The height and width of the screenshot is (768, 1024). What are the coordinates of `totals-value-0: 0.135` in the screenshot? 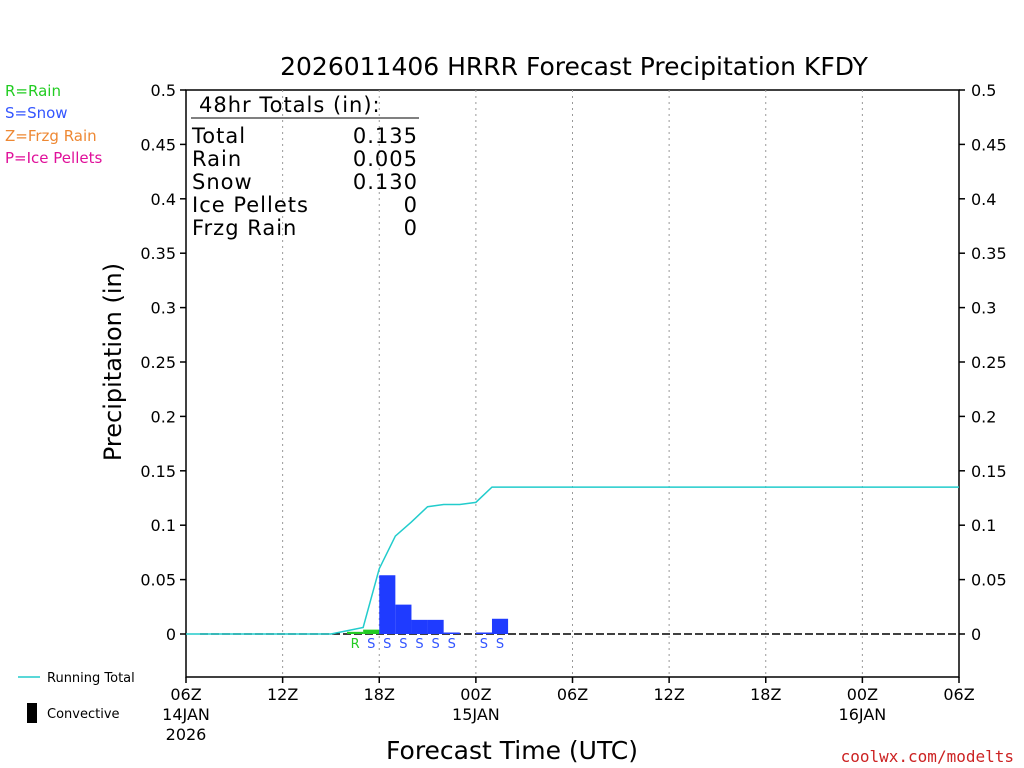 It's located at (385, 136).